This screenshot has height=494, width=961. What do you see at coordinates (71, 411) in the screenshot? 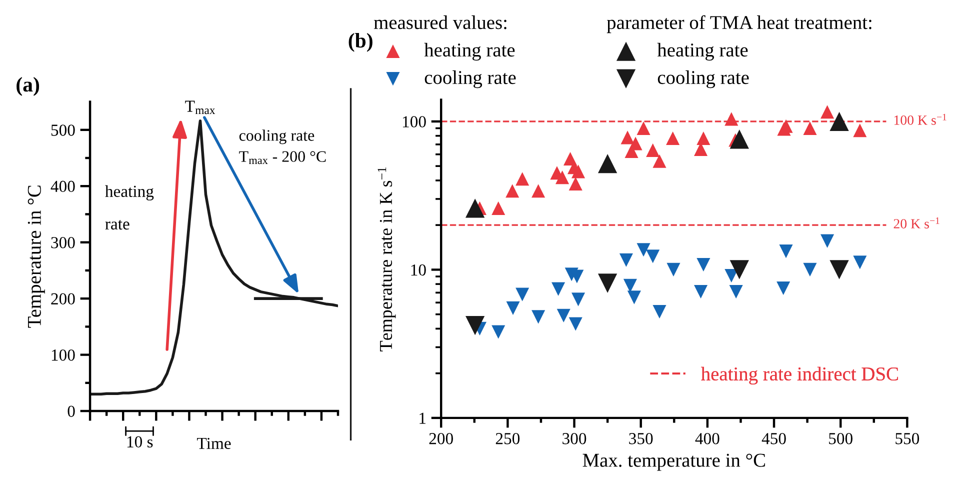
I see `y-tick-label: 0` at bounding box center [71, 411].